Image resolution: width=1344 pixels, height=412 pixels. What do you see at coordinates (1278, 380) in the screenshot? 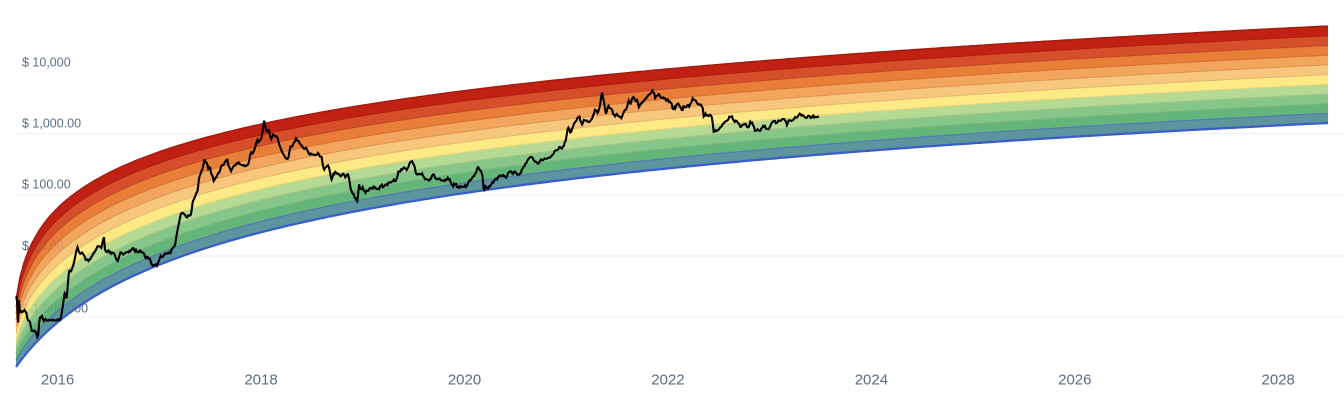
I see `svg-text: 2028` at bounding box center [1278, 380].